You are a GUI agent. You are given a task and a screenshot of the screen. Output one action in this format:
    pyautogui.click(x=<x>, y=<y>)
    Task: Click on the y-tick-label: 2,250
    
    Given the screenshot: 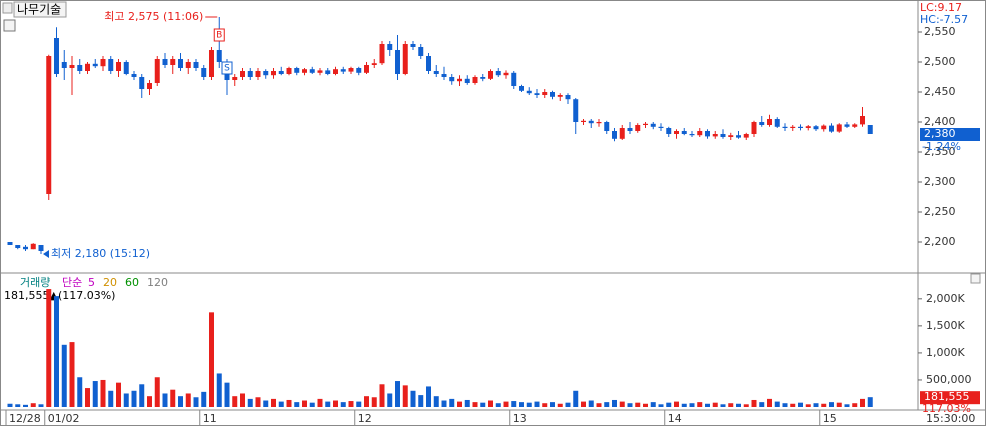 What is the action you would take?
    pyautogui.click(x=940, y=211)
    